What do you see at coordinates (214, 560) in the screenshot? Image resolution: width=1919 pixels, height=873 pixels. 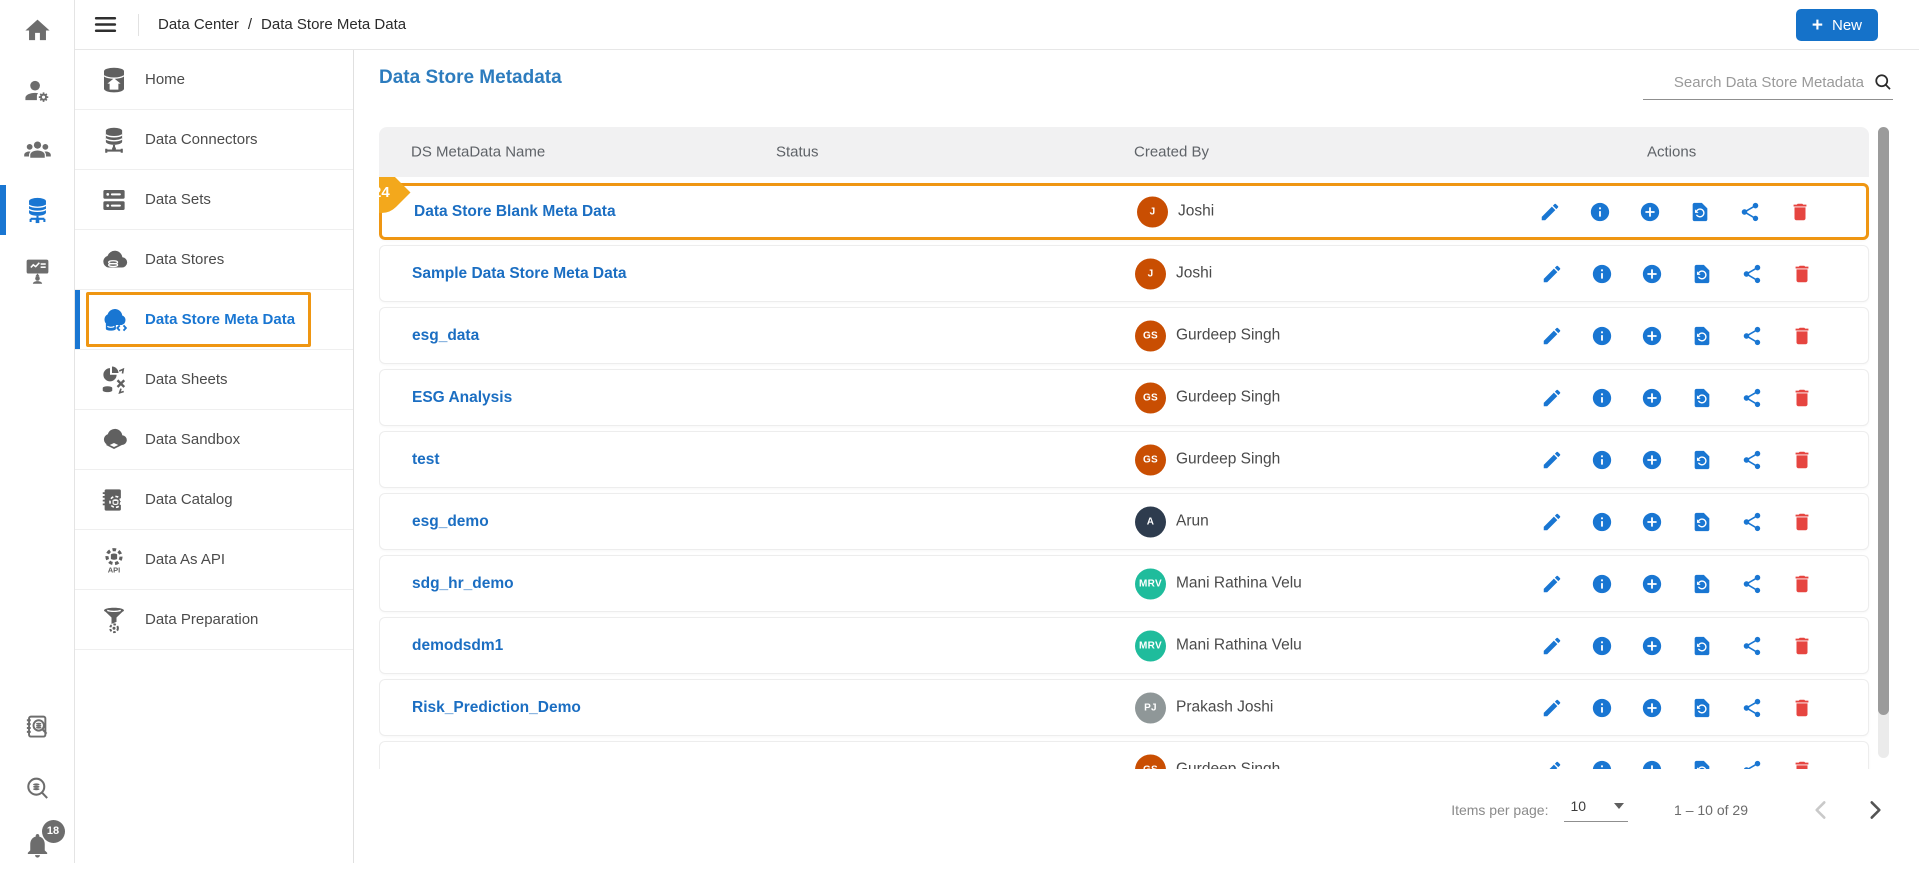 I see `sidebar-item-data-as-api: API Data As API` at bounding box center [214, 560].